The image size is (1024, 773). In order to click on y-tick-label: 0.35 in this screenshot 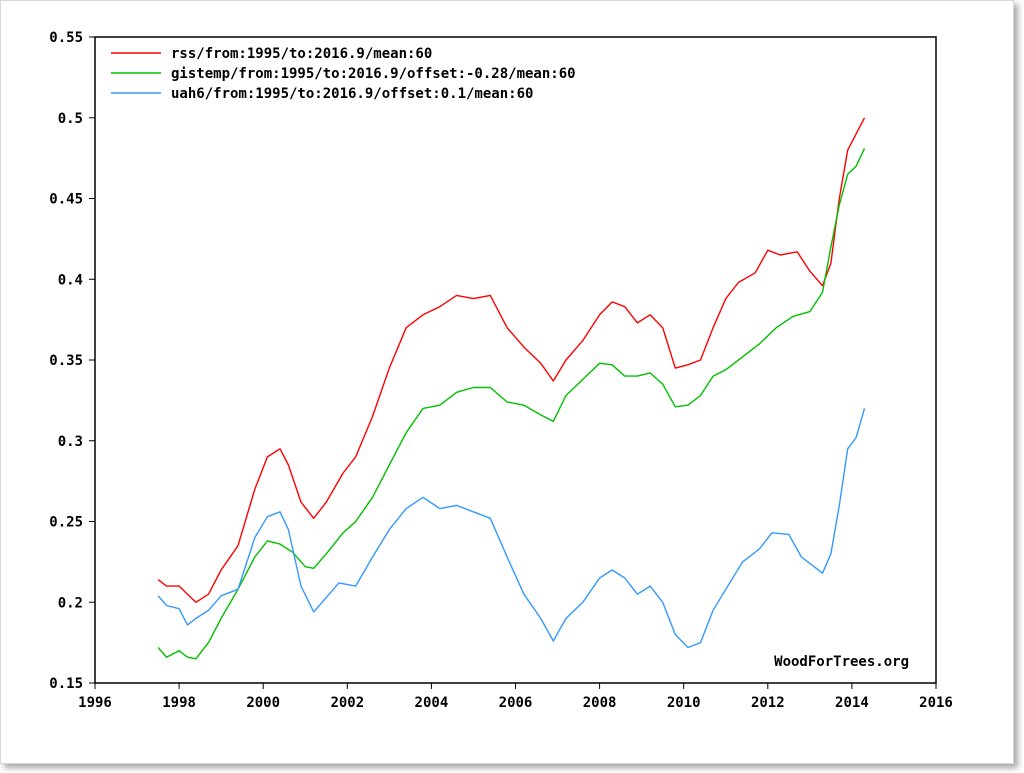, I will do `click(66, 361)`.